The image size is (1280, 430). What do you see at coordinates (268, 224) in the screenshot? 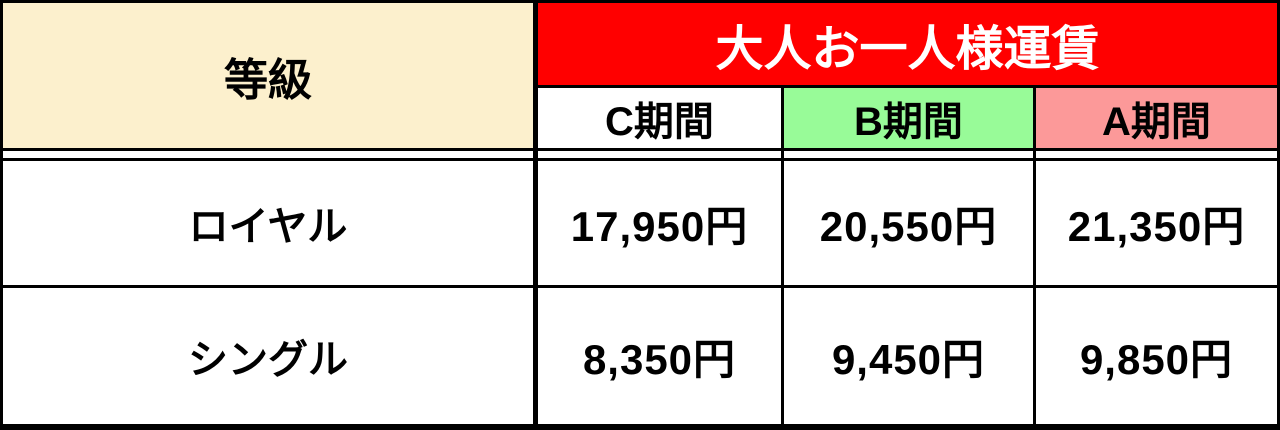
I see `grade-cell: ロイヤル` at bounding box center [268, 224].